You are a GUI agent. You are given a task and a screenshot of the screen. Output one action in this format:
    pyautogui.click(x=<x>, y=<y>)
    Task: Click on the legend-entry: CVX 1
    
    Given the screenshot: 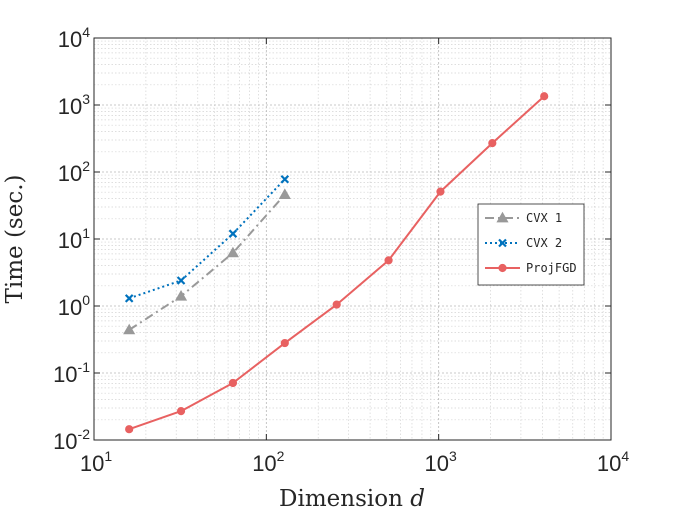 What is the action you would take?
    pyautogui.click(x=523, y=218)
    